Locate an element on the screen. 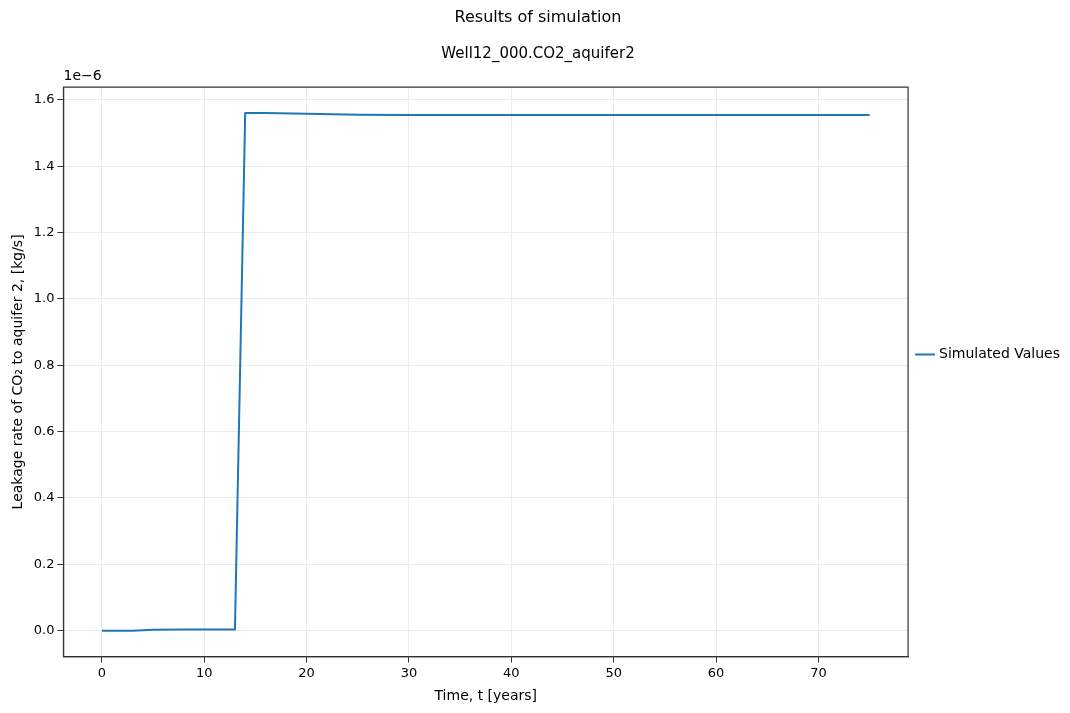 Image resolution: width=1070 pixels, height=713 pixels. x-tick-label: 70 is located at coordinates (818, 672).